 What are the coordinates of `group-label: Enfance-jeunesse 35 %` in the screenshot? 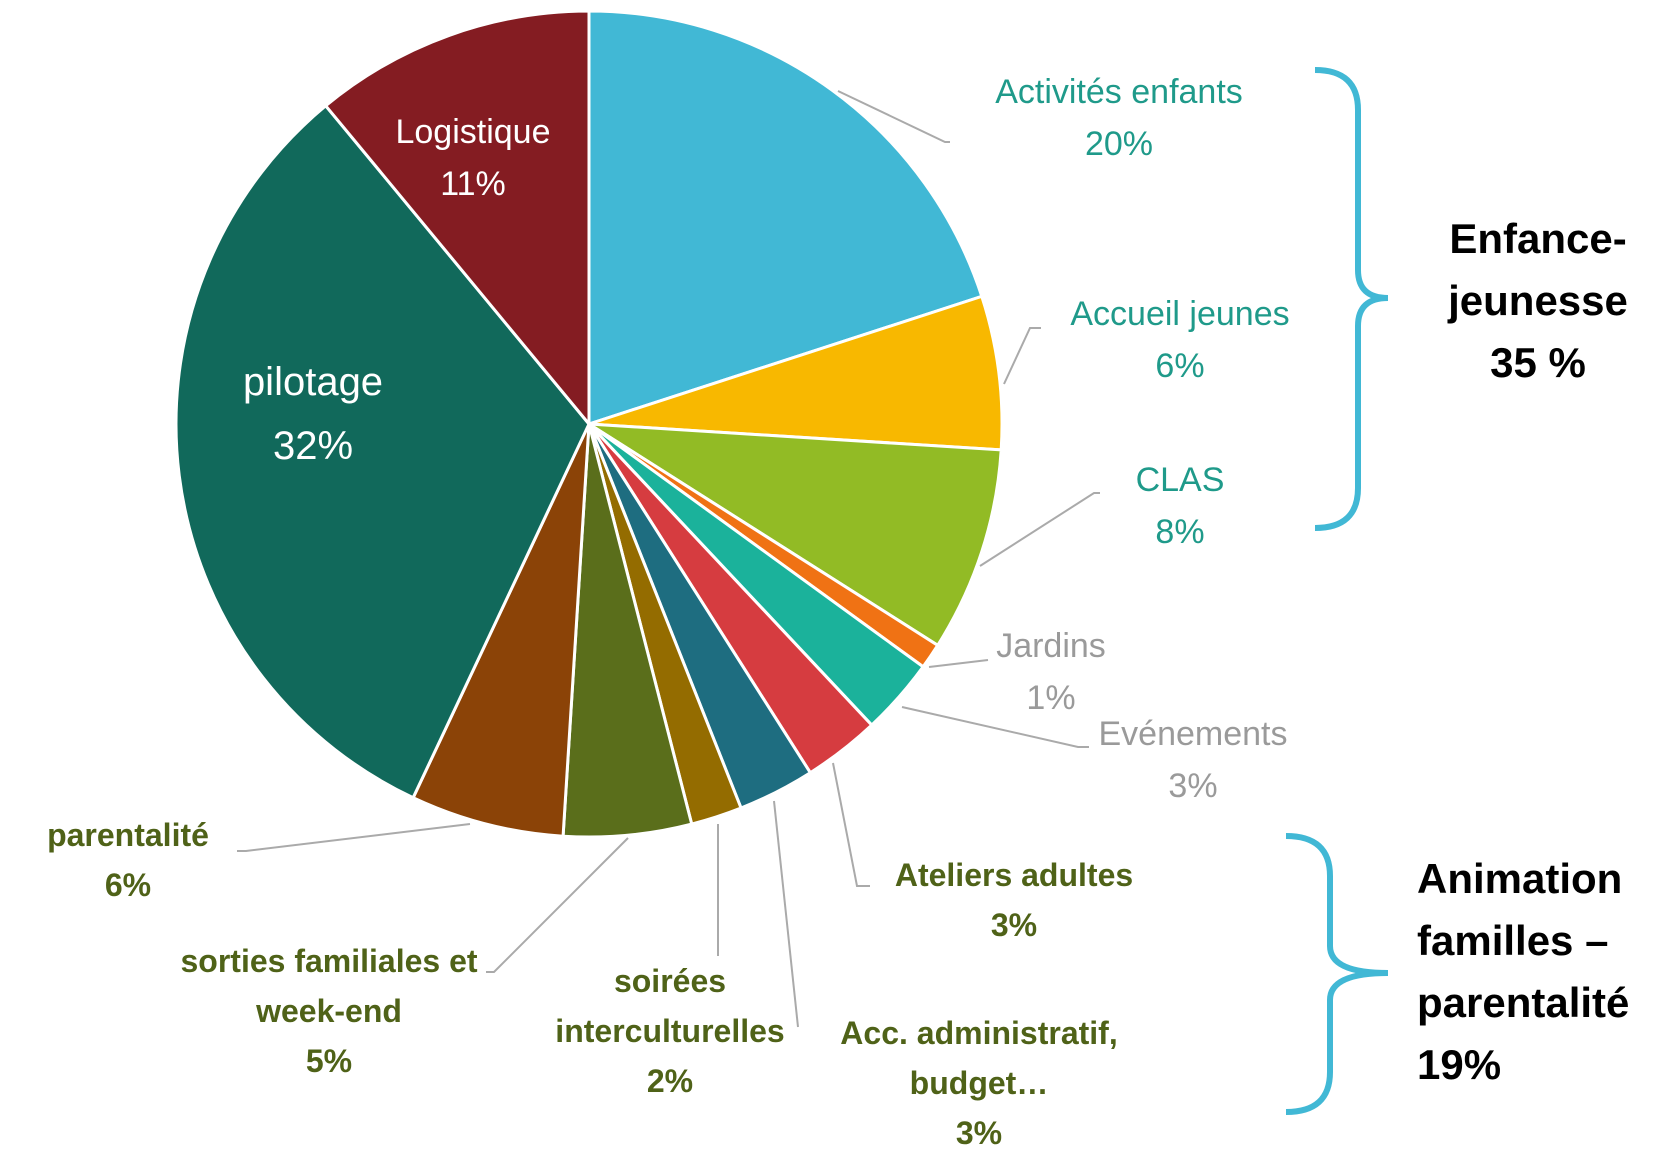 It's located at (1538, 301).